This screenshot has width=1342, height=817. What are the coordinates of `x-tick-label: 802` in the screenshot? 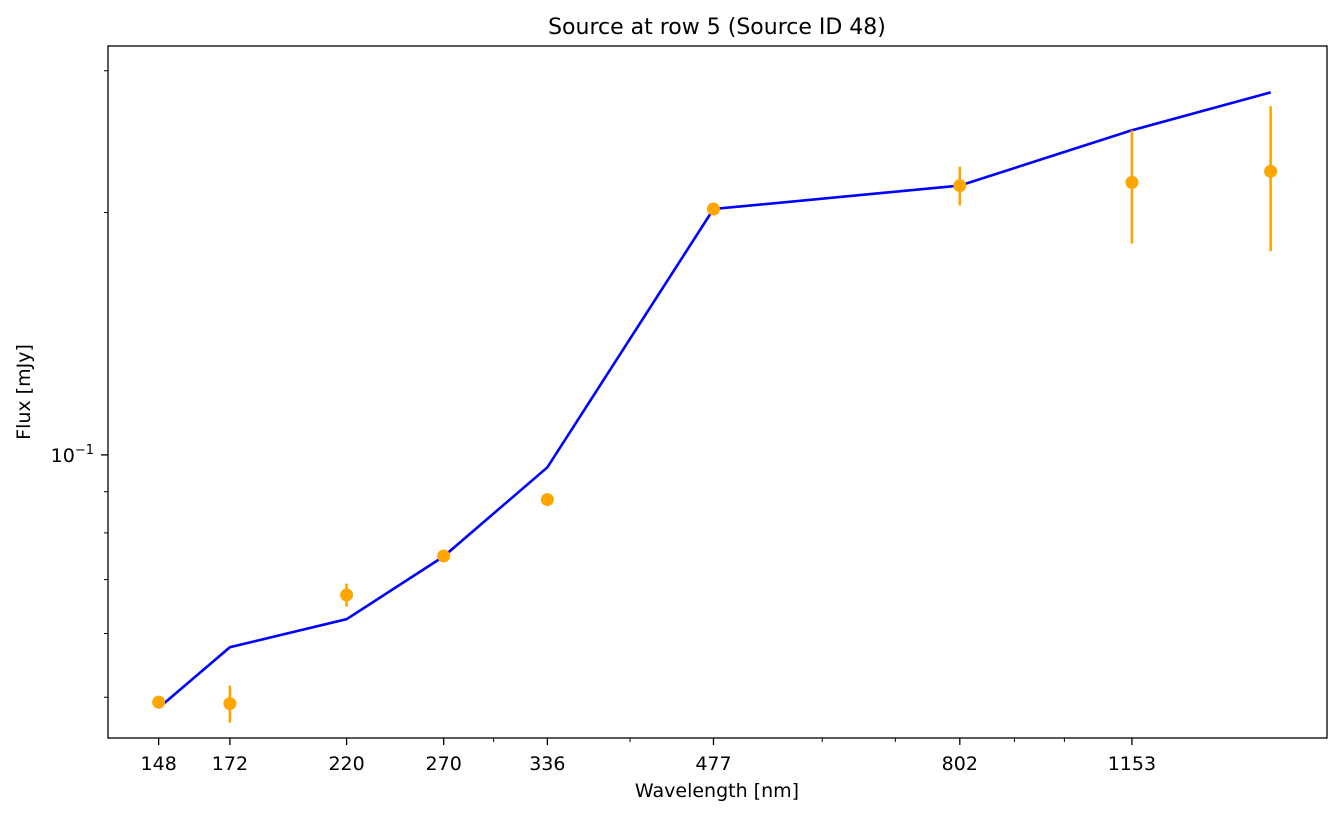 It's located at (960, 764).